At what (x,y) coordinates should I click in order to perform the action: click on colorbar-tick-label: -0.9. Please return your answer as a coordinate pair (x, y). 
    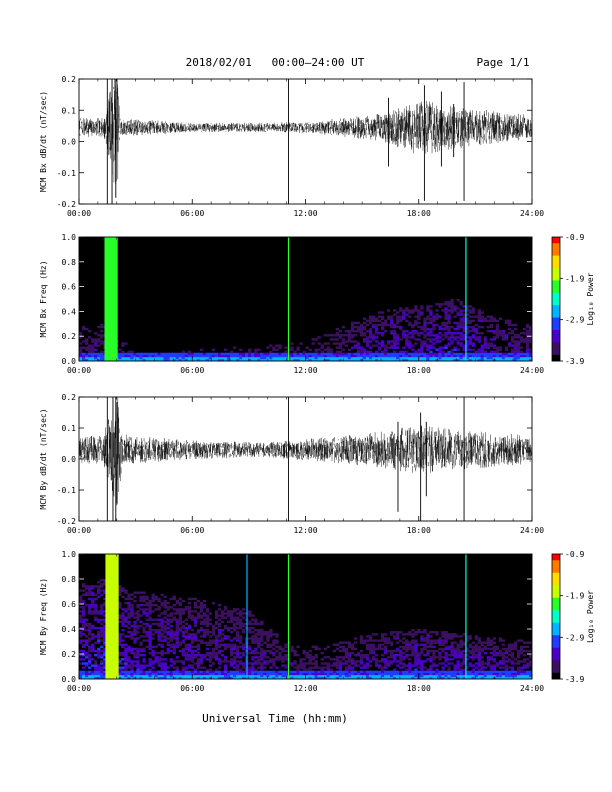
    Looking at the image, I should click on (574, 237).